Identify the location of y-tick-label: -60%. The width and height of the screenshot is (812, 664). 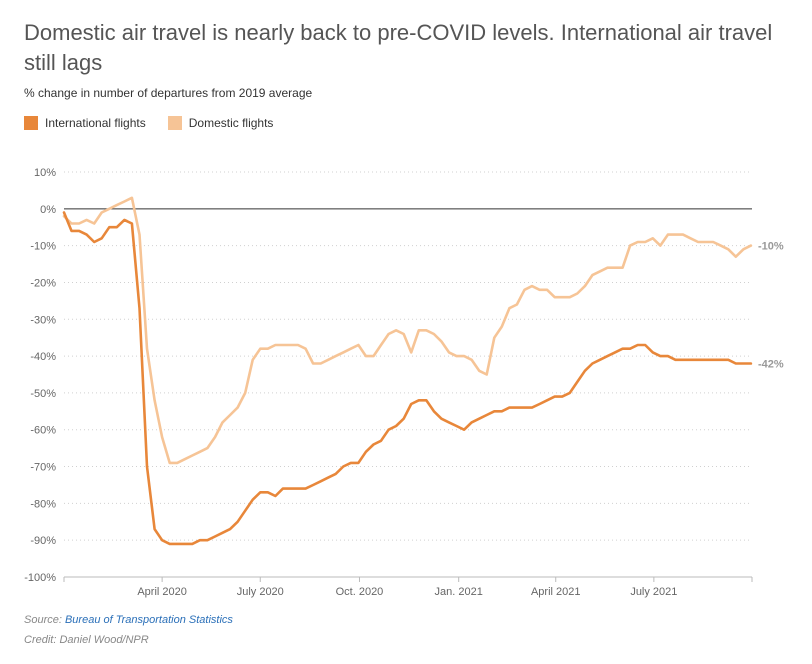
(43, 431).